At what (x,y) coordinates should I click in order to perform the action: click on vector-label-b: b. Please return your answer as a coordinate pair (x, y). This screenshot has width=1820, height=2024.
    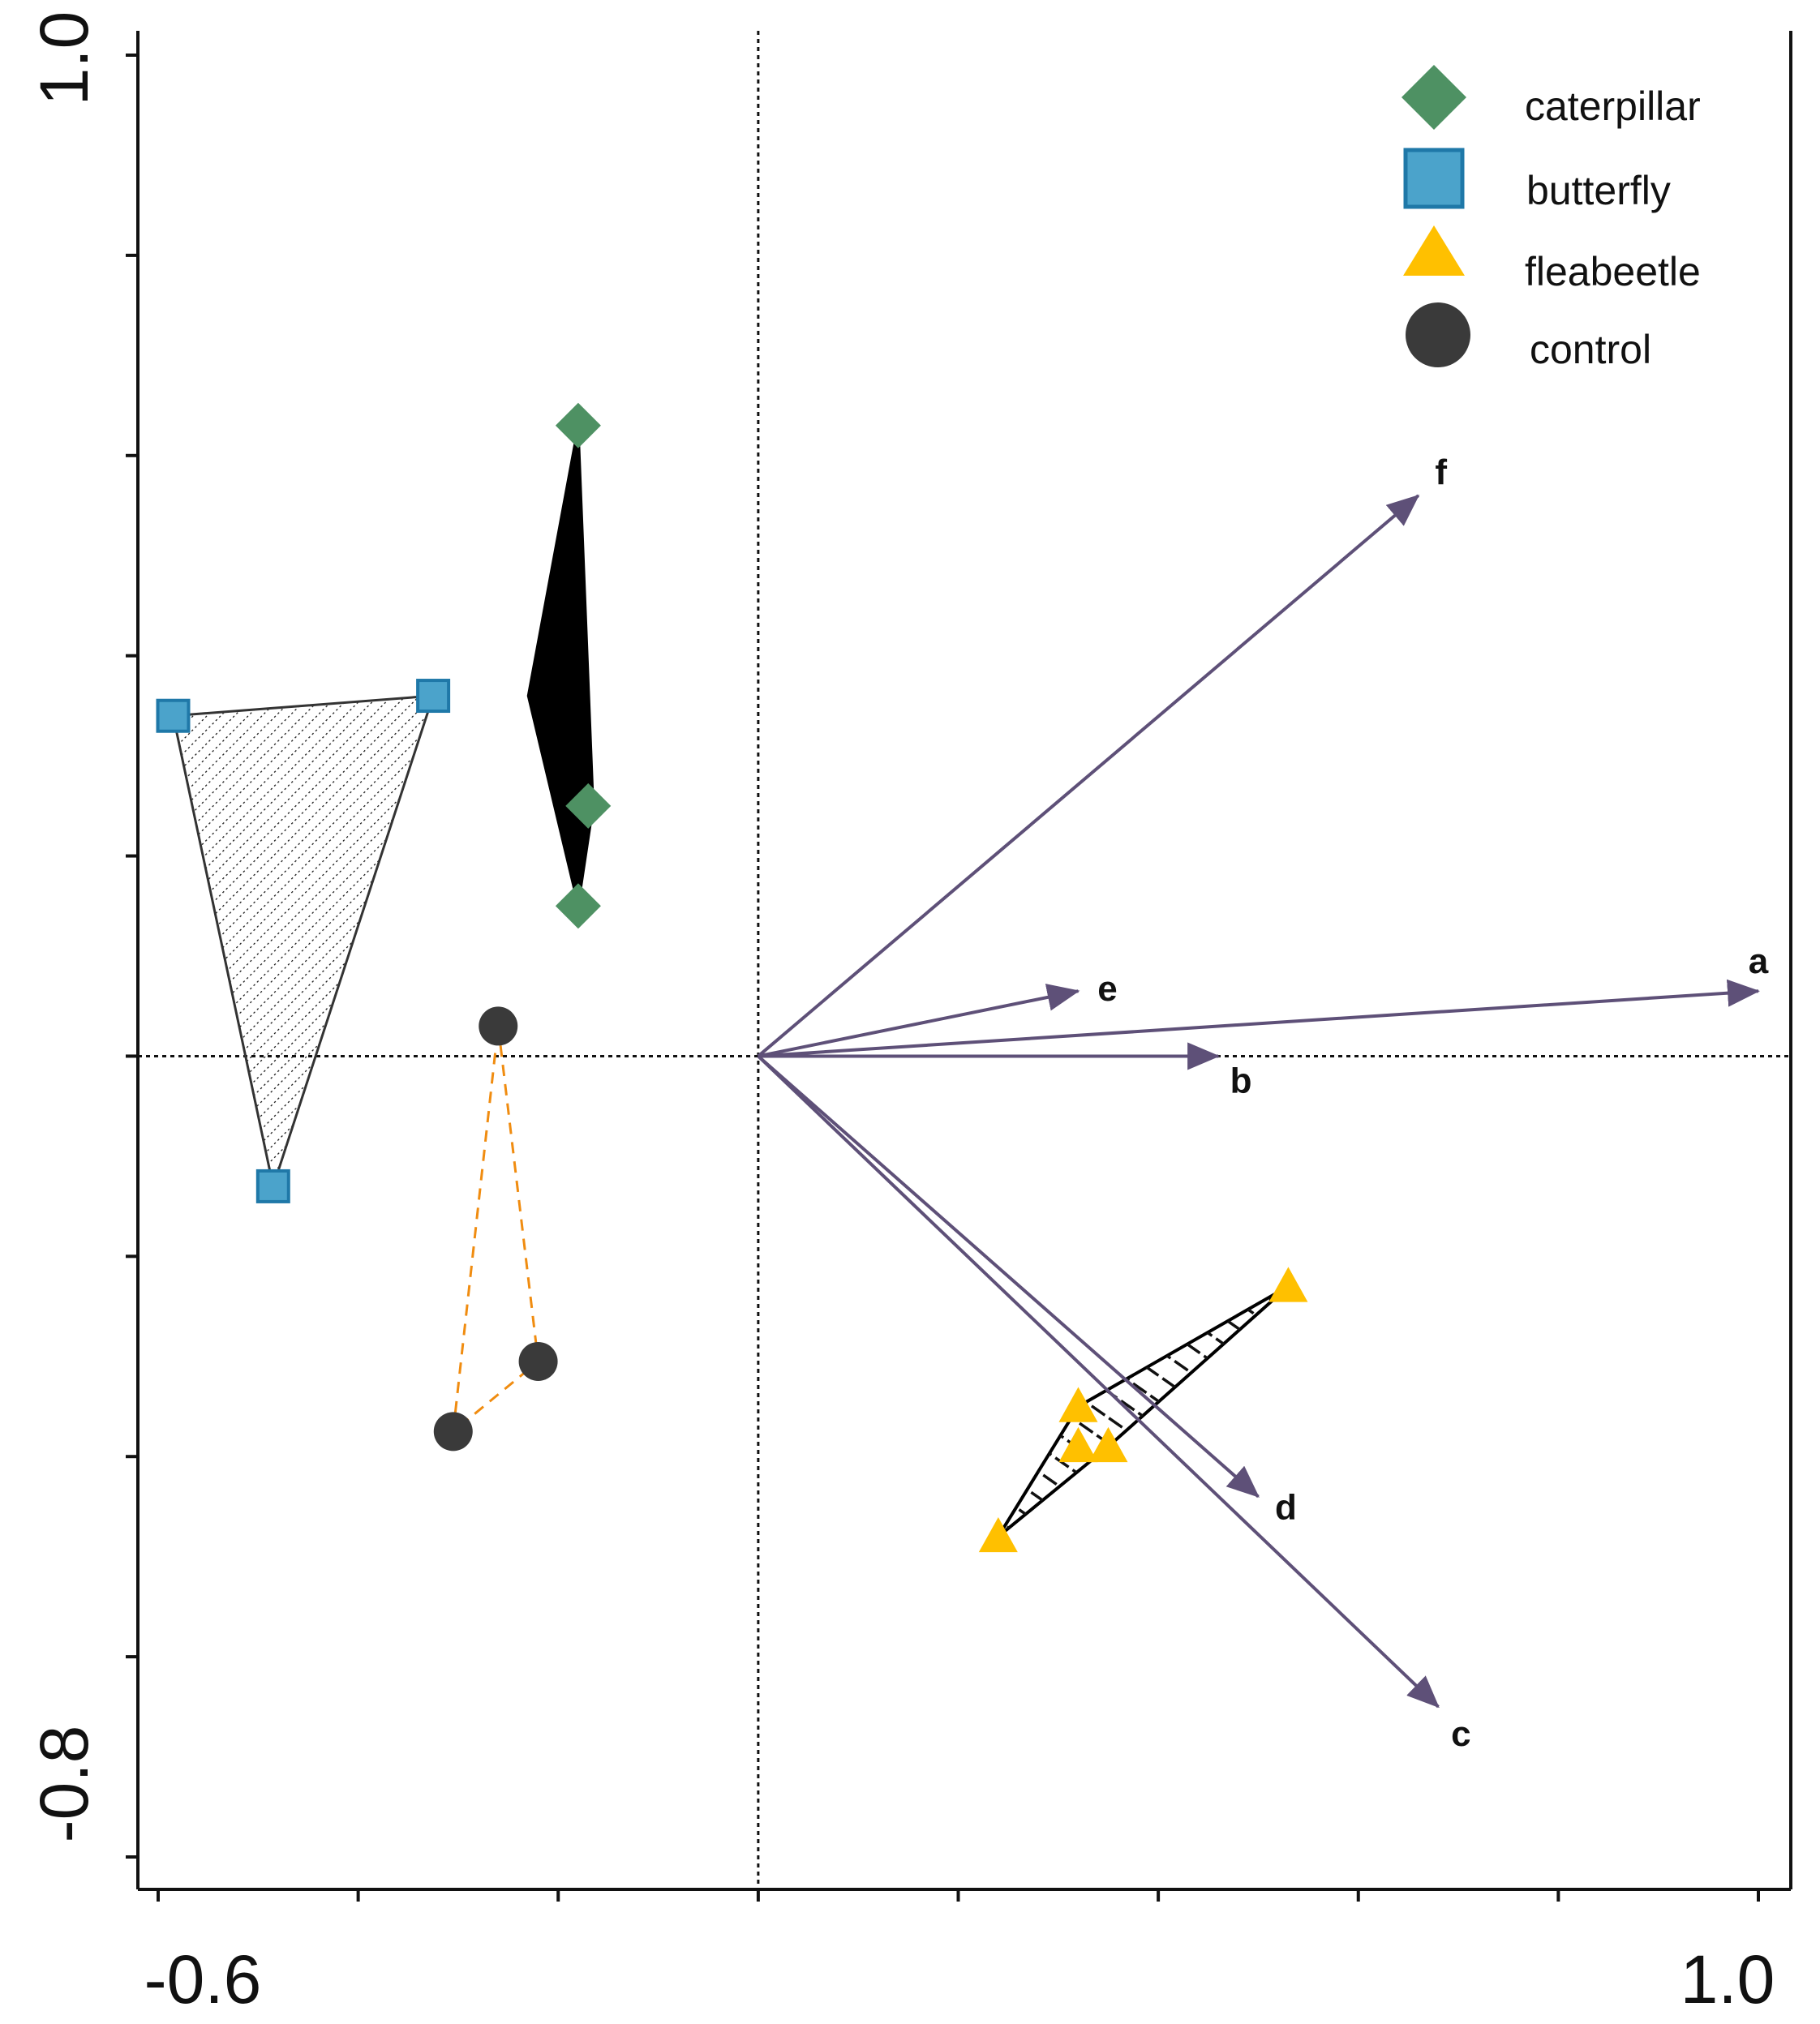
    Looking at the image, I should click on (1241, 1080).